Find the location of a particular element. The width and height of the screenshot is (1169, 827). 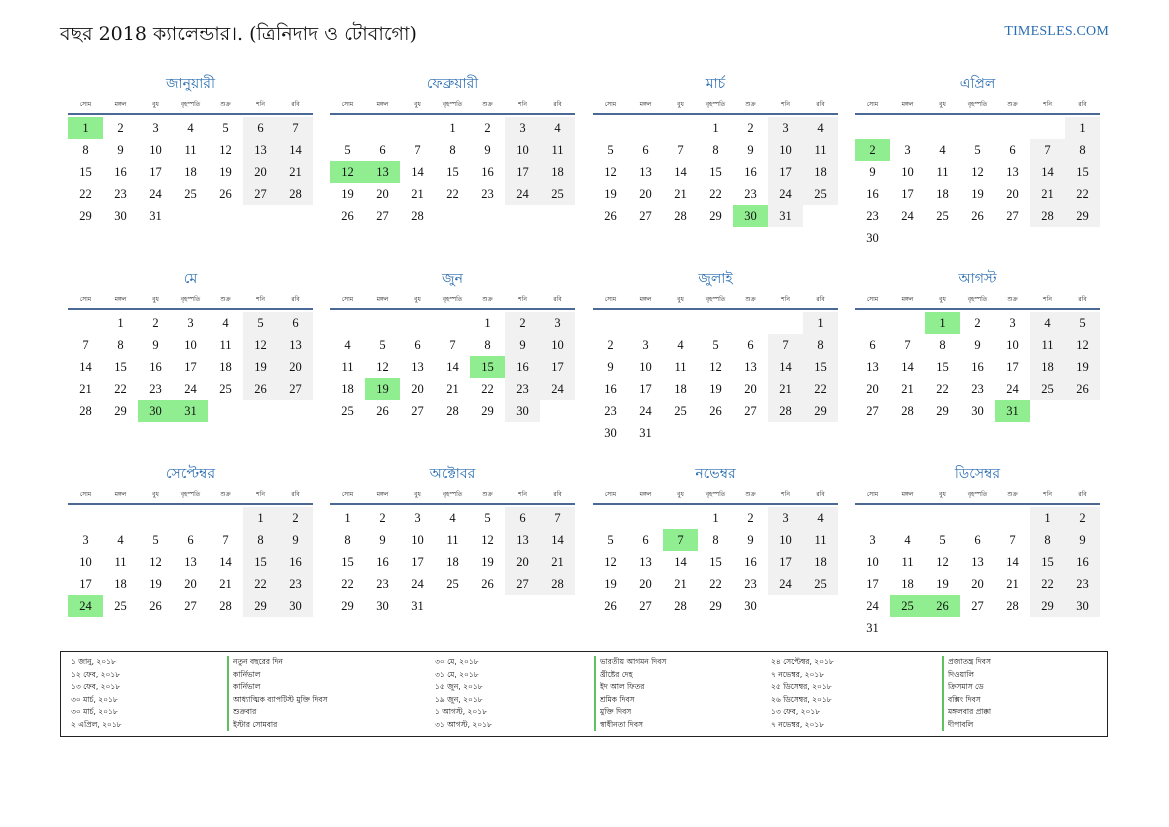

day-cell: 31 is located at coordinates (785, 216).